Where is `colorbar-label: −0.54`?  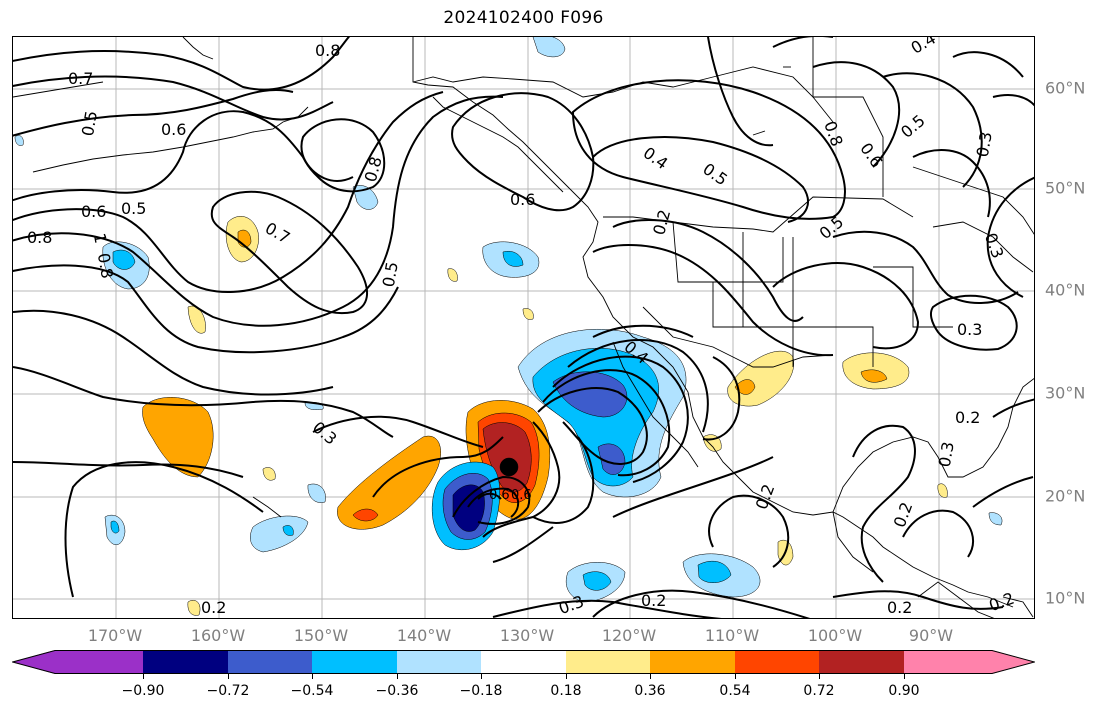
colorbar-label: −0.54 is located at coordinates (312, 691).